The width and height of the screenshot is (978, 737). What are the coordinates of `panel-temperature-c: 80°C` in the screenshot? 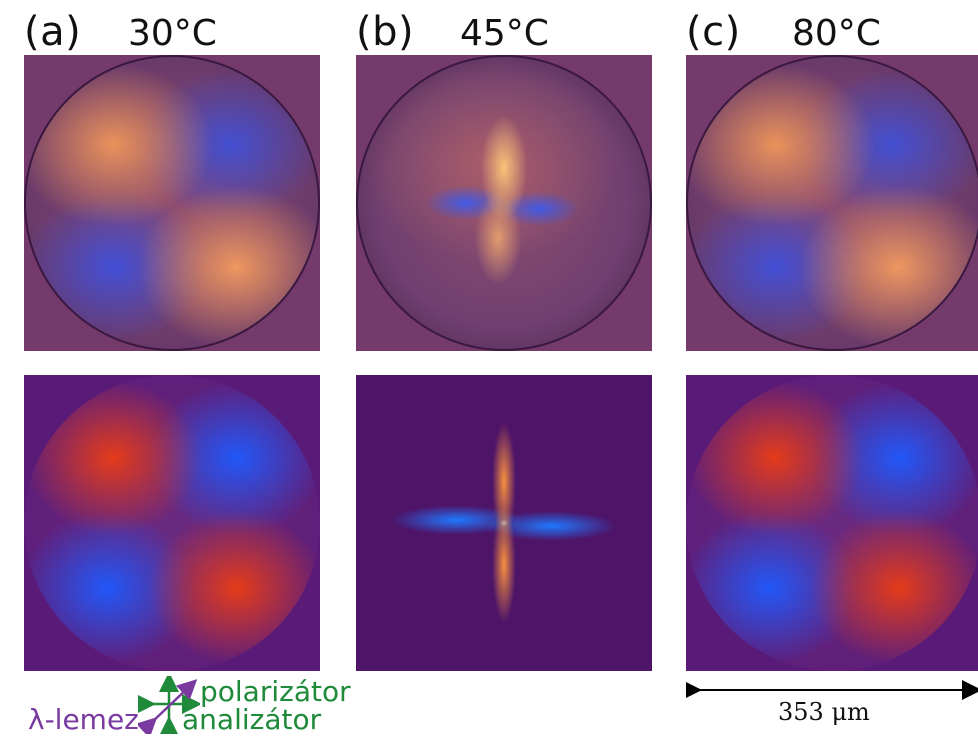 It's located at (836, 33).